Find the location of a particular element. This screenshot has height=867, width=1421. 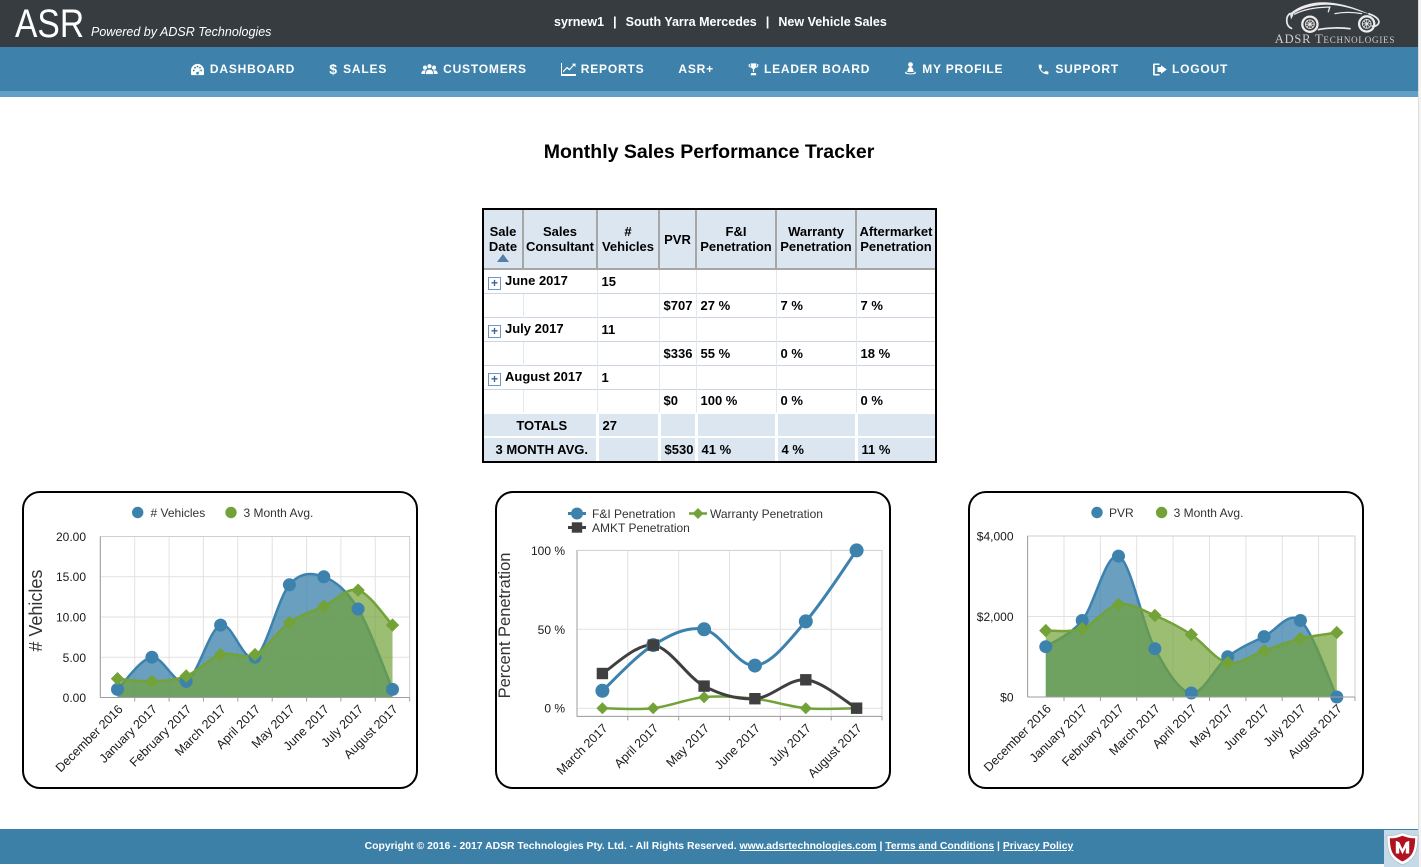

svg-text: ADSR Technologies is located at coordinates (1335, 39).